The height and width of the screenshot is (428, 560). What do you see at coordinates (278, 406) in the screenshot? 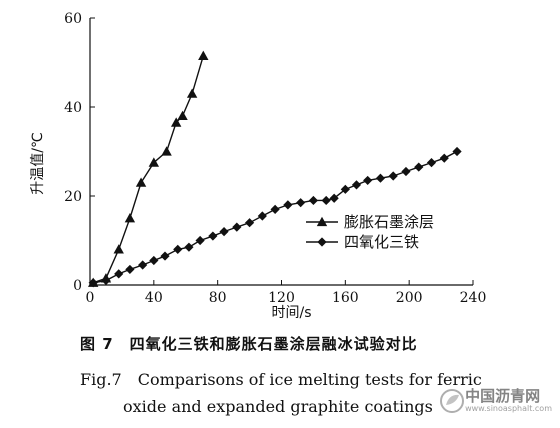
I see `figure-caption-english-line2: oxide and expanded graphite coatings` at bounding box center [278, 406].